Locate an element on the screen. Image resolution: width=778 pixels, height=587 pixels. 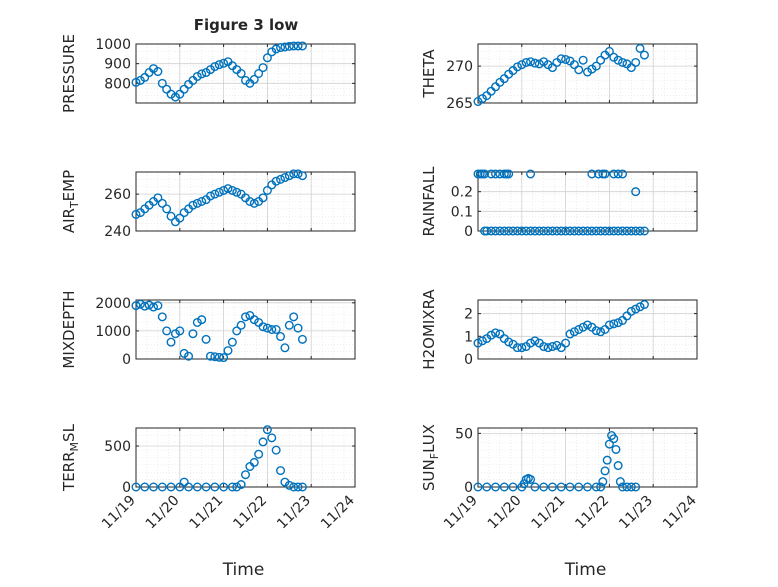
y-axis-label: H2OMIXRA is located at coordinates (429, 329).